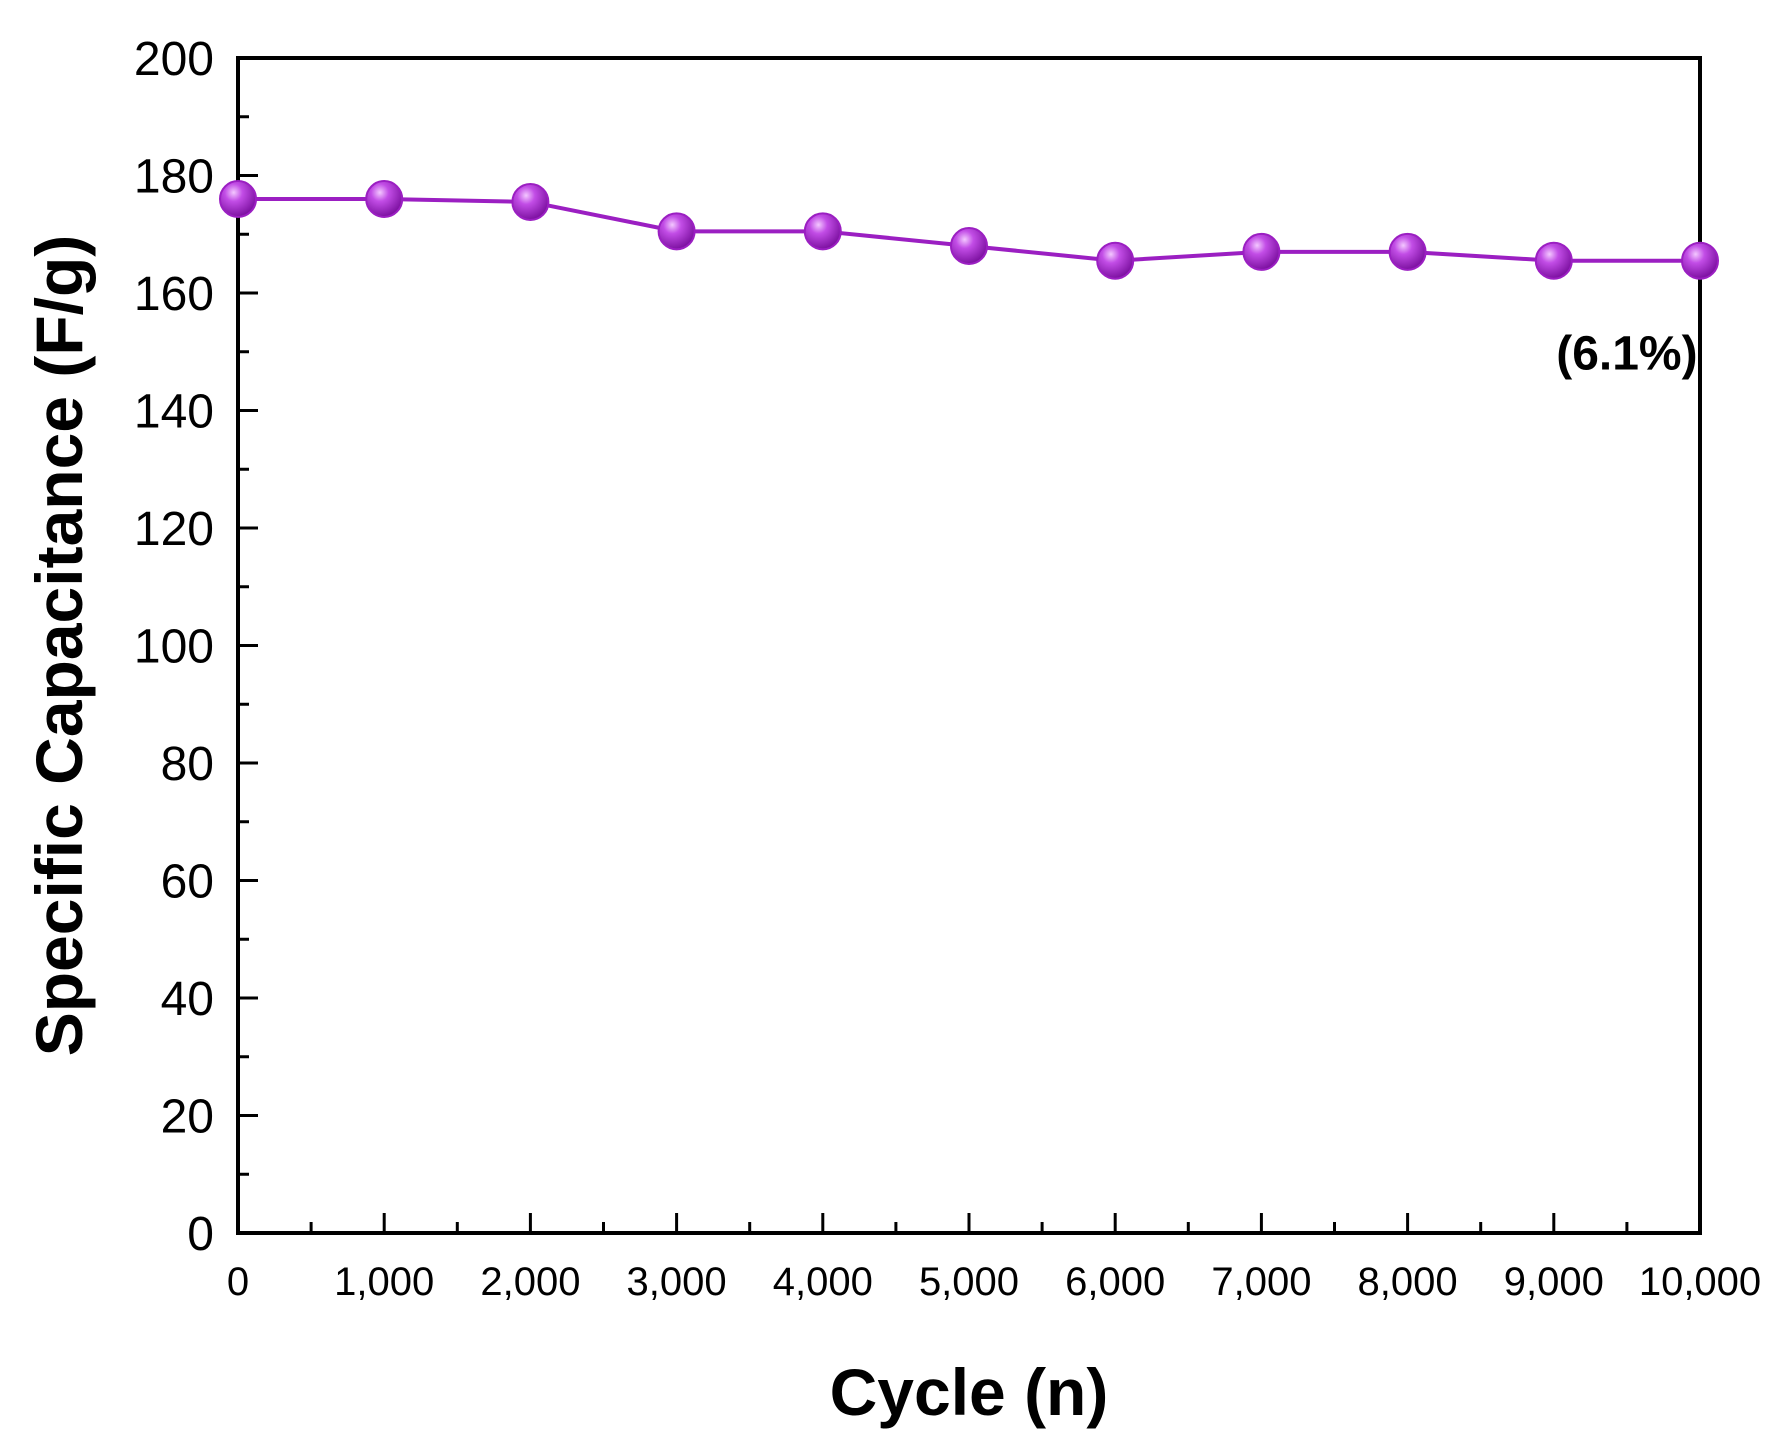 The image size is (1788, 1452). I want to click on x-tick-label: 10,000, so click(1700, 1282).